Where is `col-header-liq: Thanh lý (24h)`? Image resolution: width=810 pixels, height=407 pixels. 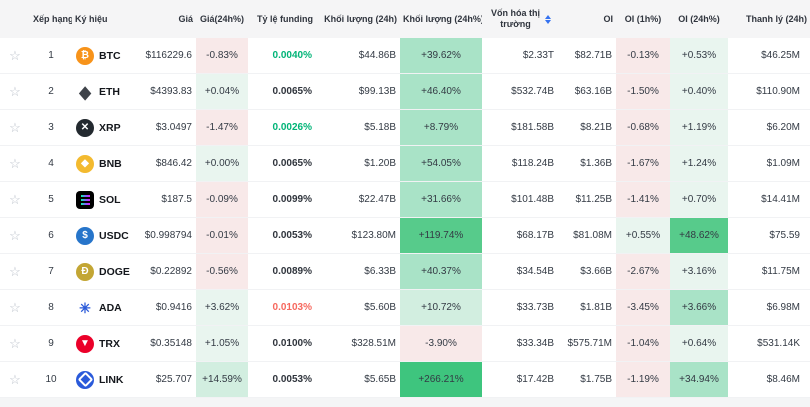 col-header-liq: Thanh lý (24h) is located at coordinates (769, 19).